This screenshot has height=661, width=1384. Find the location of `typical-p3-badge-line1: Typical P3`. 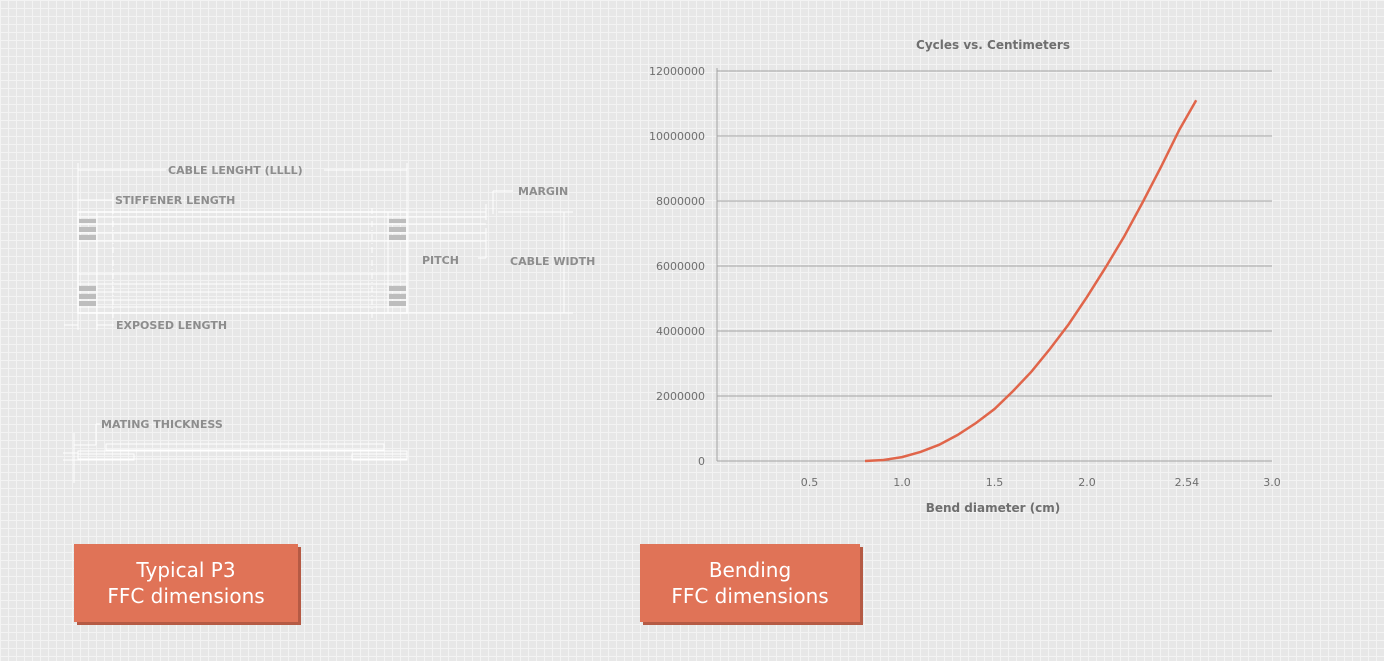

typical-p3-badge-line1: Typical P3 is located at coordinates (186, 570).